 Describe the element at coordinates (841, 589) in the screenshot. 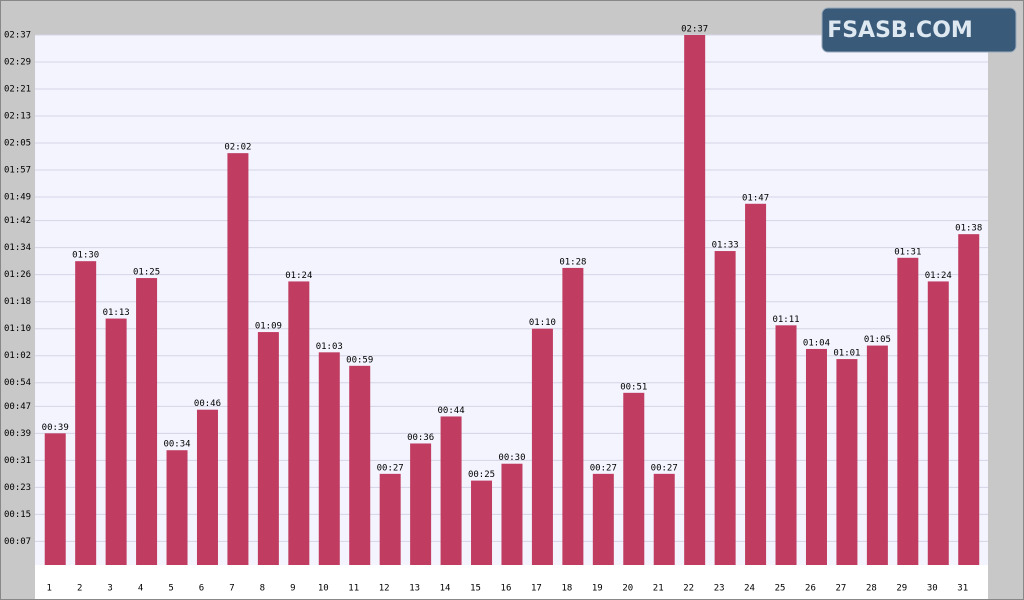

I see `x-tick-label: 27` at that location.